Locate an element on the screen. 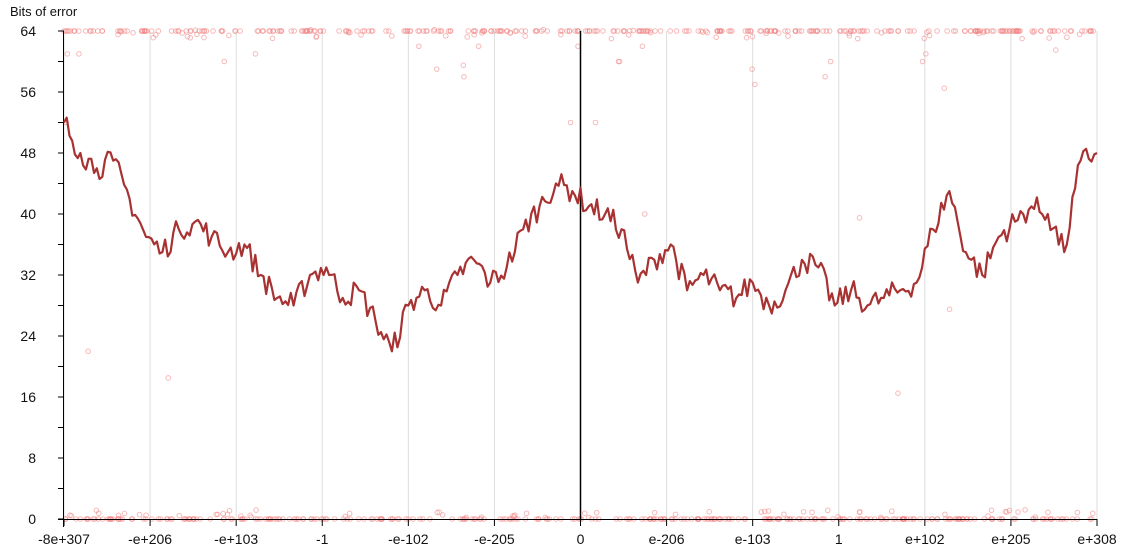 The height and width of the screenshot is (558, 1129). y-tick-label: 56 is located at coordinates (28, 92).